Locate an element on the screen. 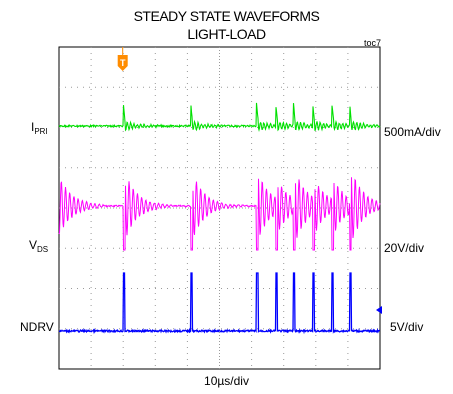  trace-vds is located at coordinates (219, 214).